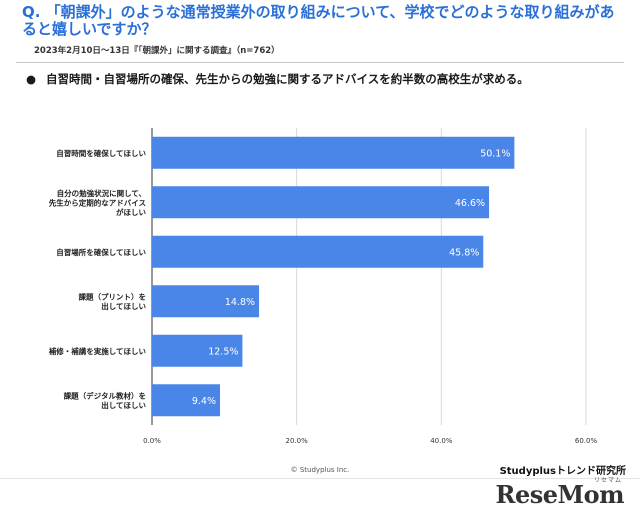 This screenshot has height=515, width=640. I want to click on category-label: 課題（プリント）を出してほしい, so click(113, 302).